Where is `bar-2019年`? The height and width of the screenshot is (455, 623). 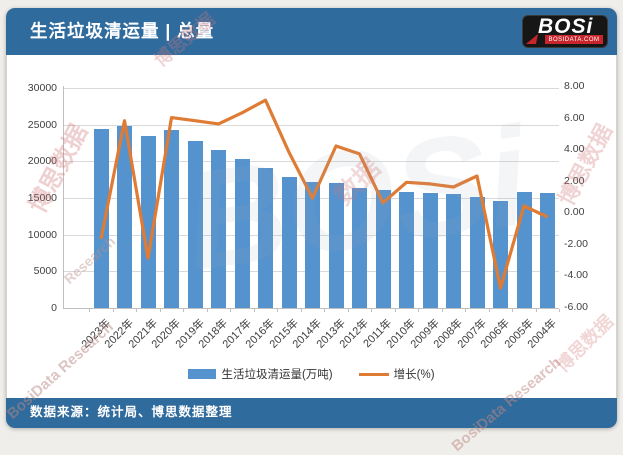
bar-2019年 is located at coordinates (195, 224).